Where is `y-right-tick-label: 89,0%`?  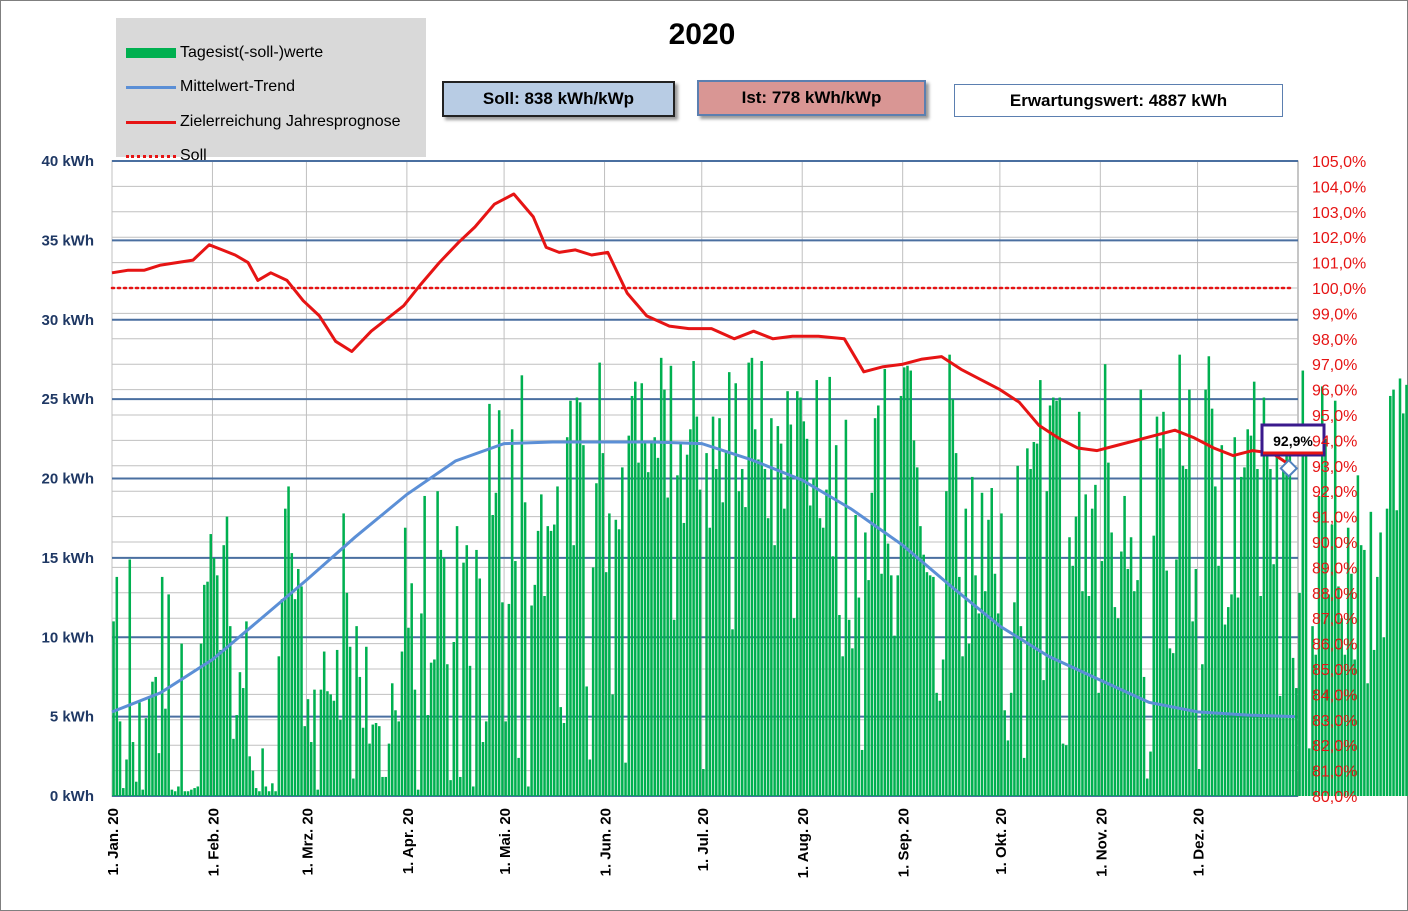 y-right-tick-label: 89,0% is located at coordinates (1334, 568).